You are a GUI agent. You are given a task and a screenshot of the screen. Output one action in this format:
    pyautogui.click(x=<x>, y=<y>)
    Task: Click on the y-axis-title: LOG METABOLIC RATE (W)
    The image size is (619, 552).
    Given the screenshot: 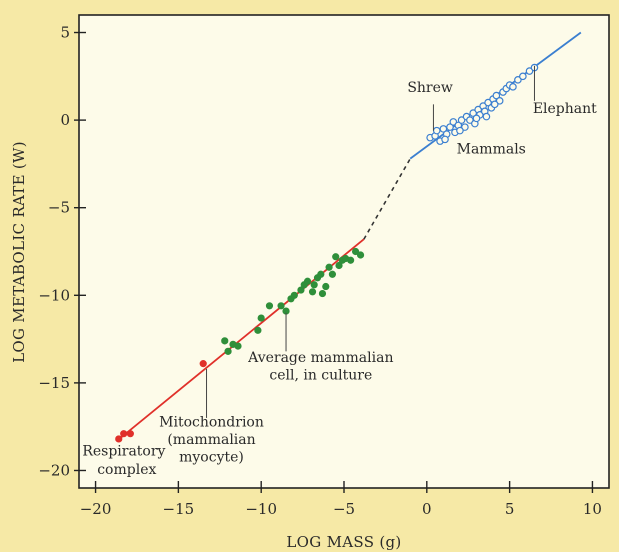 What is the action you would take?
    pyautogui.click(x=19, y=252)
    